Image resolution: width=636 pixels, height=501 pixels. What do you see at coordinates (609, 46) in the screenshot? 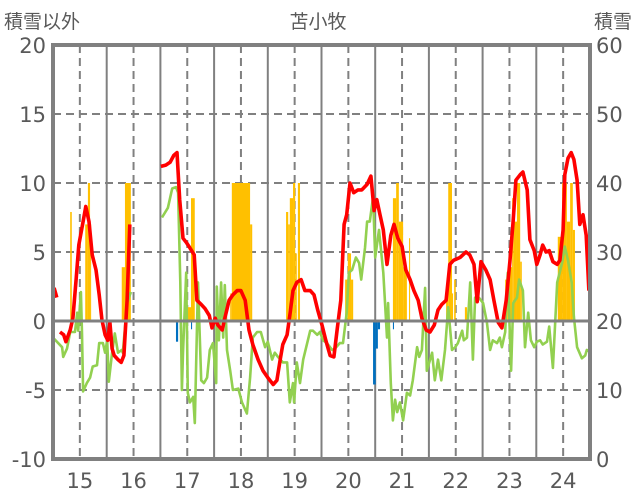
I see `right-tick-label: 60` at bounding box center [609, 46].